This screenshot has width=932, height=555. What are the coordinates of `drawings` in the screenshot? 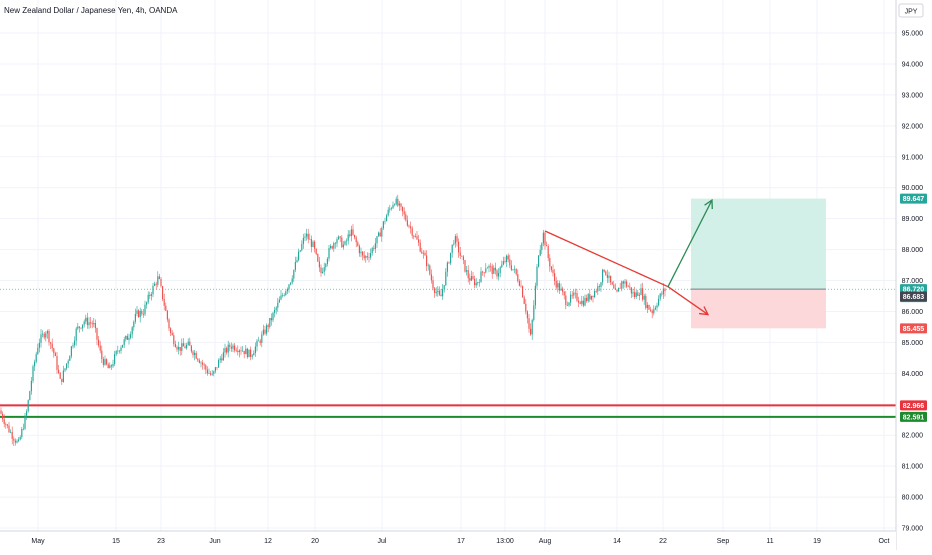 It's located at (628, 257).